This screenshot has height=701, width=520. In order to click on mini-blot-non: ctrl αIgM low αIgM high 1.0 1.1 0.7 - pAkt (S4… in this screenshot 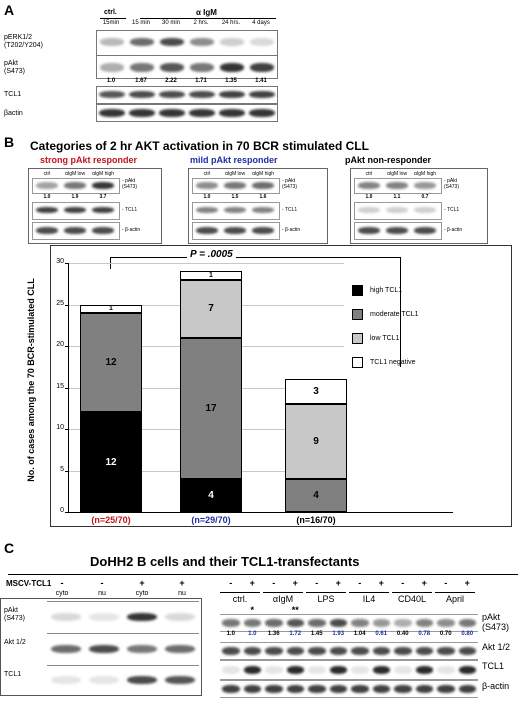, I will do `click(419, 206)`.